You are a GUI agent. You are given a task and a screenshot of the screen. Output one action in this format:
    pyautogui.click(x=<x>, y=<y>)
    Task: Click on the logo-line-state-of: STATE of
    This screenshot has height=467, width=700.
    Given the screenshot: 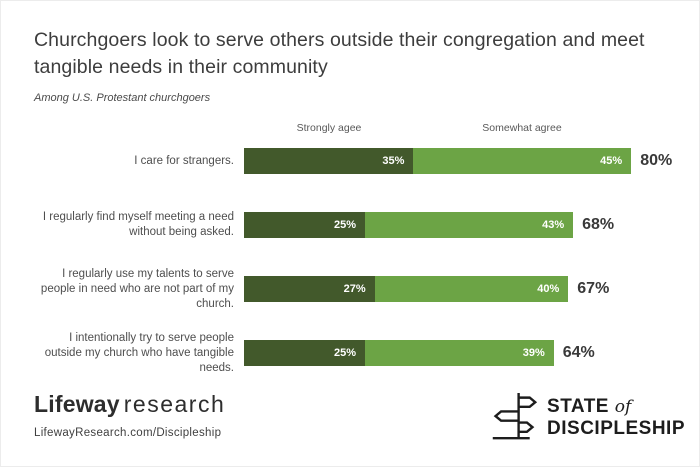 What is the action you would take?
    pyautogui.click(x=616, y=407)
    